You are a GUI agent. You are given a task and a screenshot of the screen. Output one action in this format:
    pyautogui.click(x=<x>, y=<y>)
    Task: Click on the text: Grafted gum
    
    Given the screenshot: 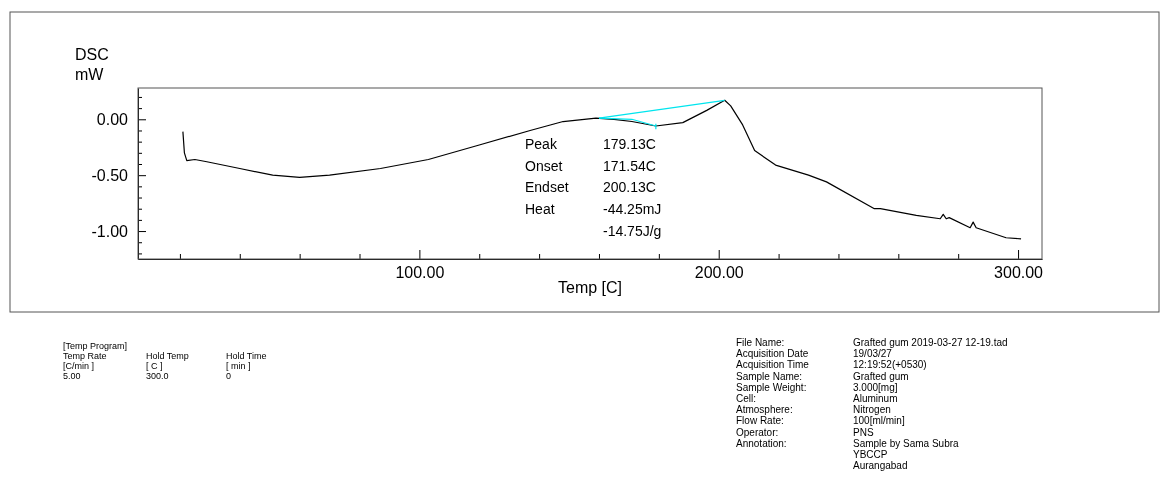 What is the action you would take?
    pyautogui.click(x=881, y=376)
    